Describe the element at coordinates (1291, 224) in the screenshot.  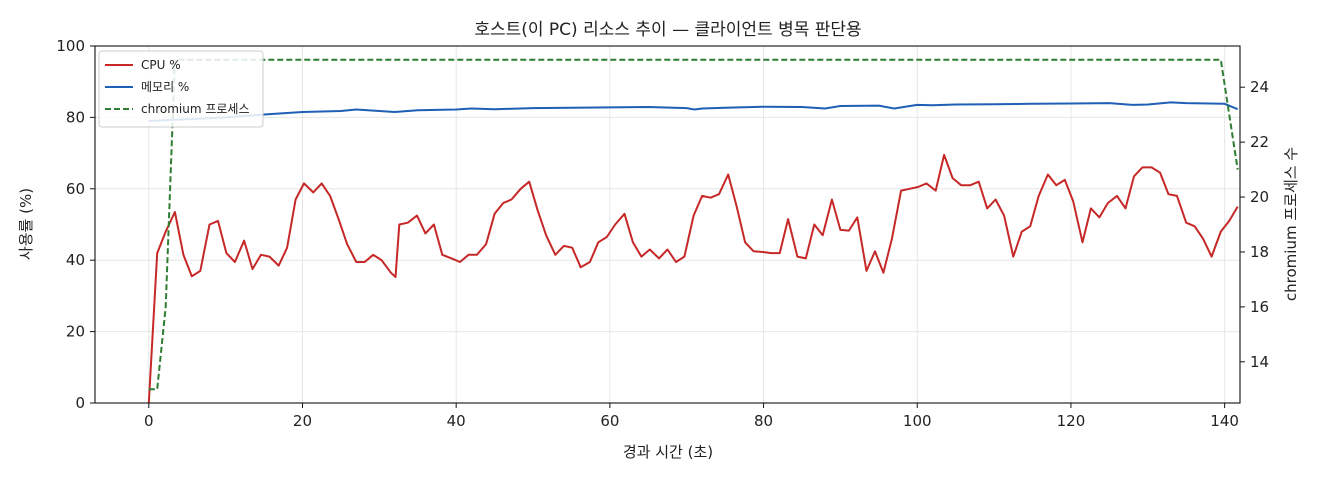
I see `y2-axis-label: chromium 프로세스 수` at that location.